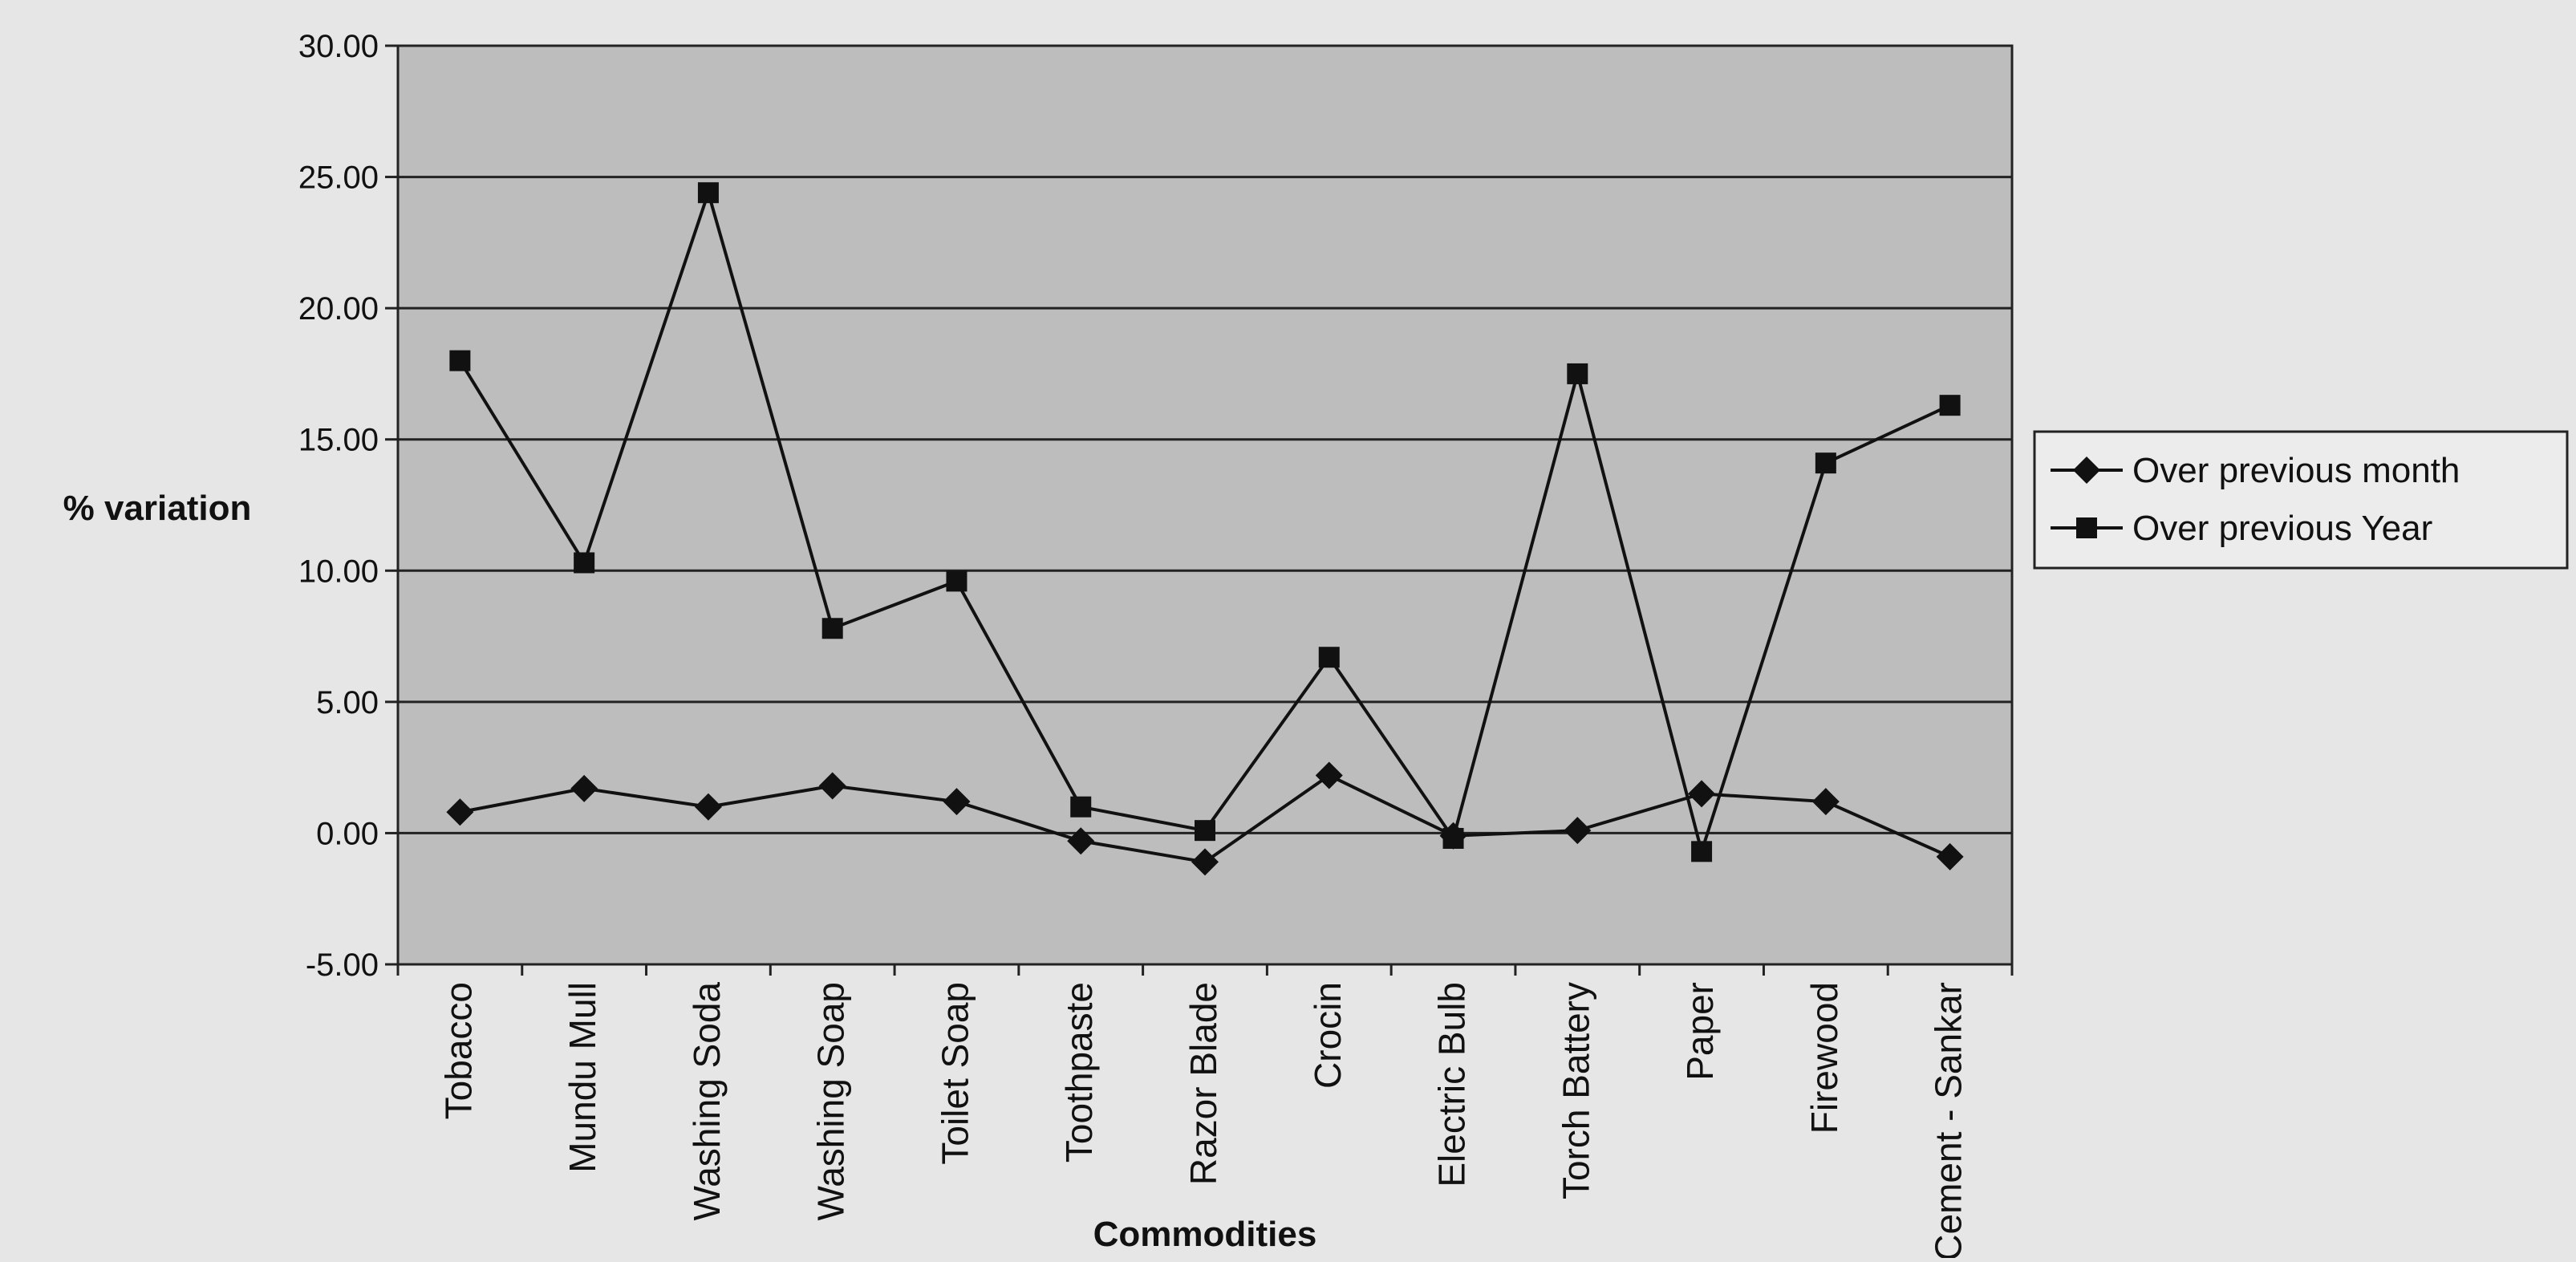 The image size is (2576, 1262). I want to click on y-tick-label: 30.00, so click(338, 47).